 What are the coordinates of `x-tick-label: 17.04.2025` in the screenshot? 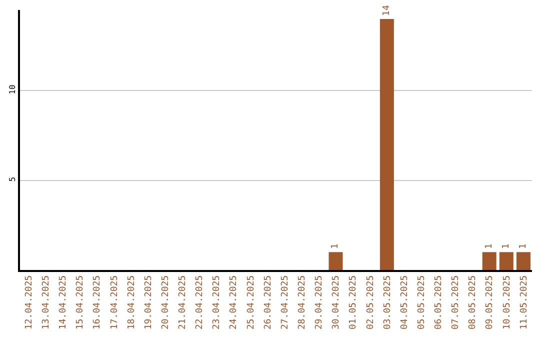 It's located at (115, 302).